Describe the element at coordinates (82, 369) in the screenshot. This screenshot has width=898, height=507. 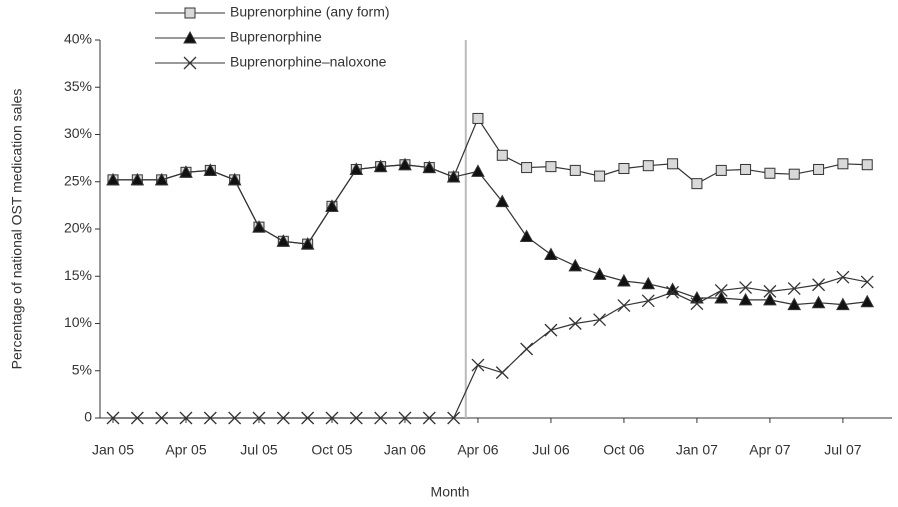
I see `y-tick-label: 5%` at that location.